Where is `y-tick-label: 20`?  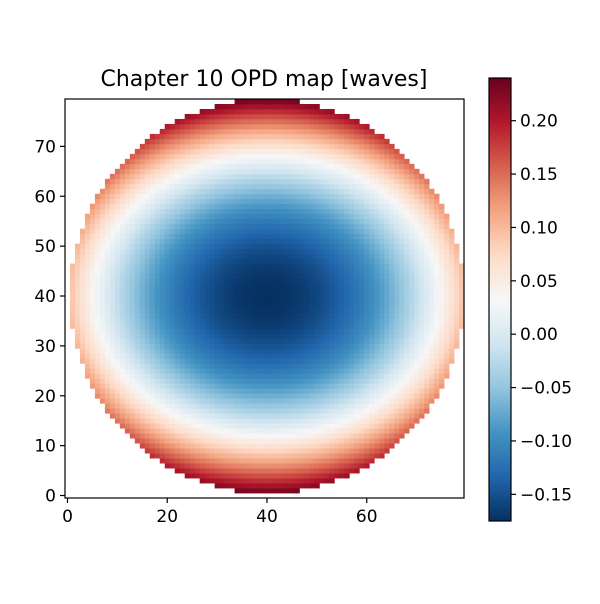 y-tick-label: 20 is located at coordinates (45, 397).